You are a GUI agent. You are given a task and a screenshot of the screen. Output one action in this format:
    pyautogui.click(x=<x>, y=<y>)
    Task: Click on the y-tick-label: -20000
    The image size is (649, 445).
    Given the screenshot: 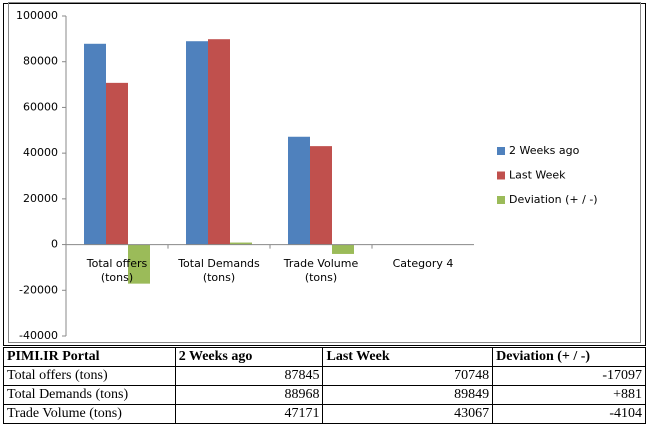 What is the action you would take?
    pyautogui.click(x=38, y=289)
    